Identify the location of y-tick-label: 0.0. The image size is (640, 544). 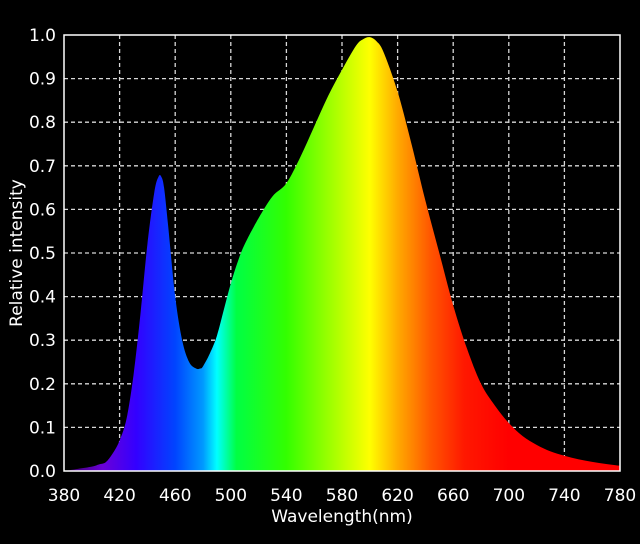
(42, 472).